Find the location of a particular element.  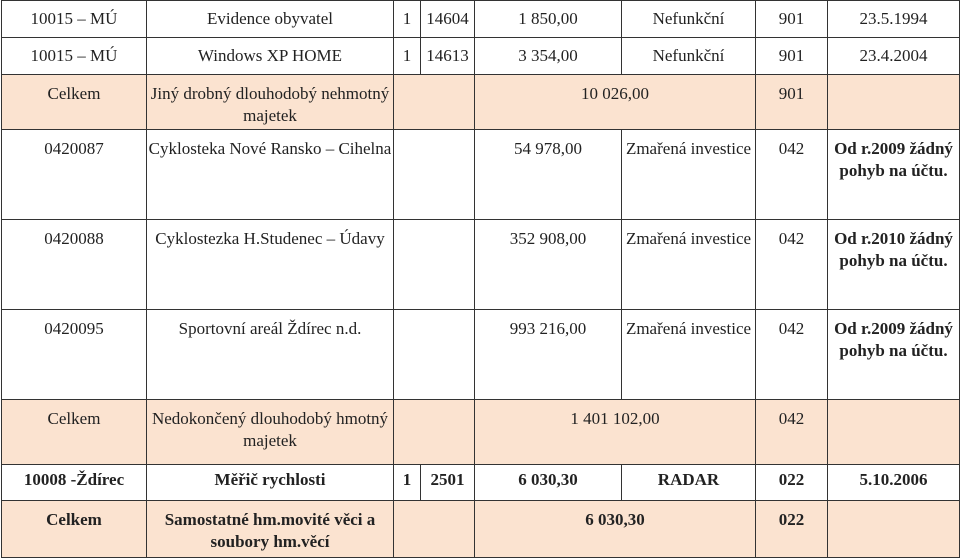

account-cell: 022 is located at coordinates (791, 482).